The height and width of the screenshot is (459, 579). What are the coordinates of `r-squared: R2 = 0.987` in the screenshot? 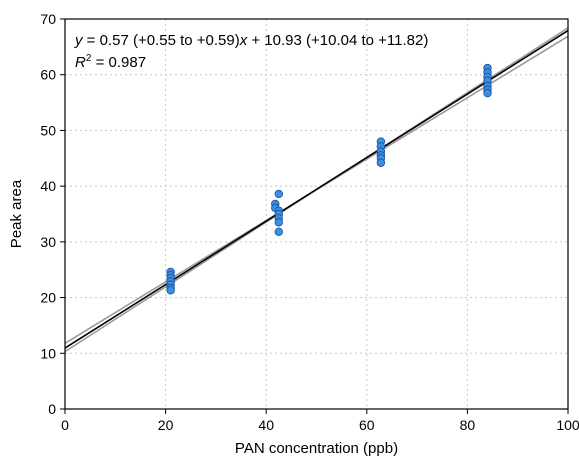 It's located at (110, 62).